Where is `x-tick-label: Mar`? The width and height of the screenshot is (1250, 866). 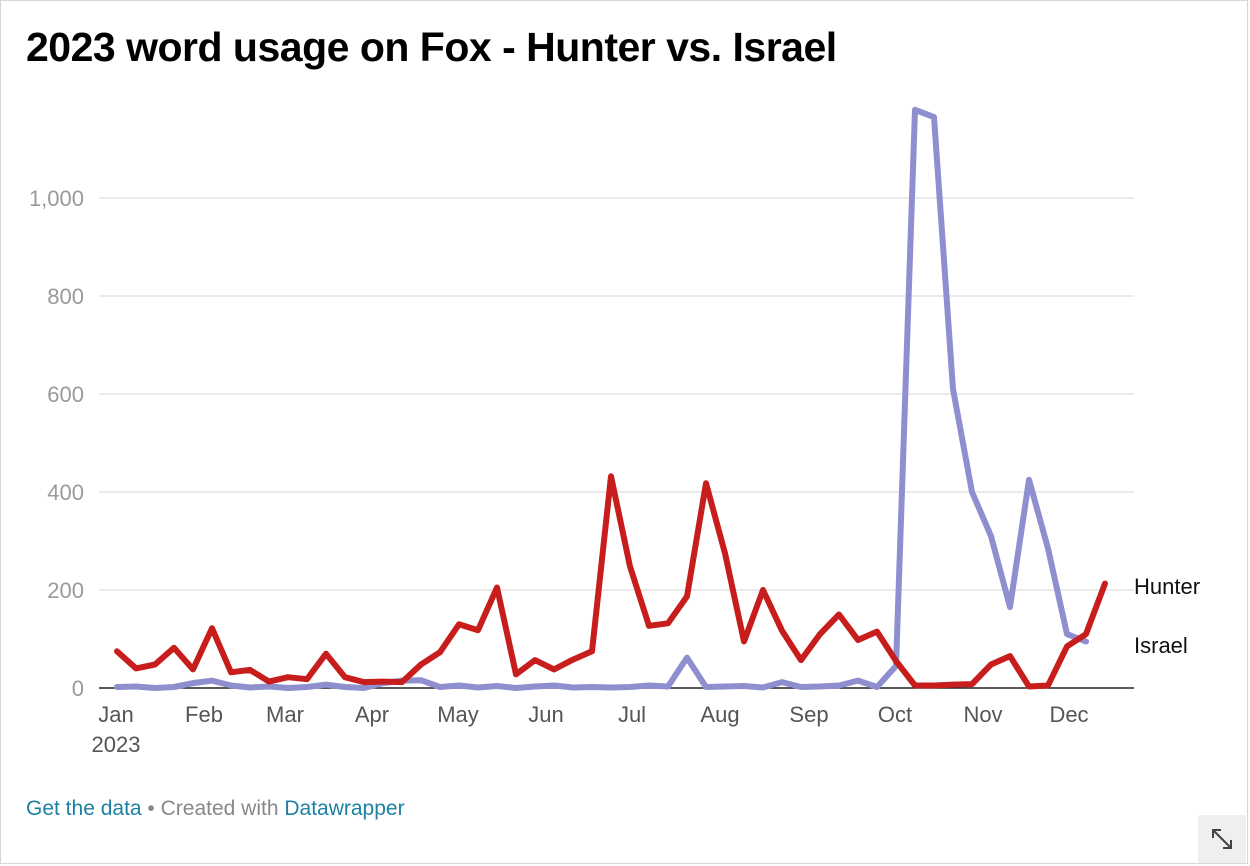 x-tick-label: Mar is located at coordinates (285, 714).